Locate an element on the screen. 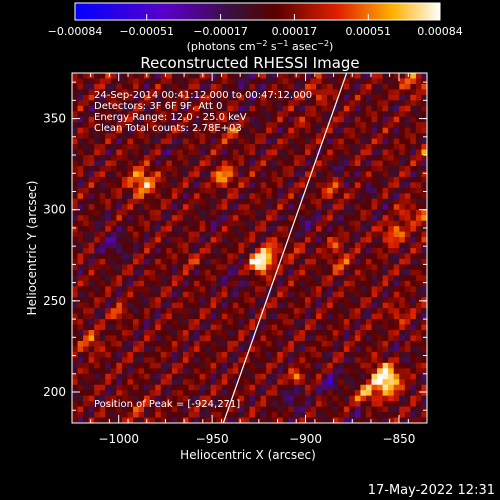 This screenshot has height=500, width=500. annotation-line: Energy Range: 12.0 - 25.0 keV is located at coordinates (170, 117).